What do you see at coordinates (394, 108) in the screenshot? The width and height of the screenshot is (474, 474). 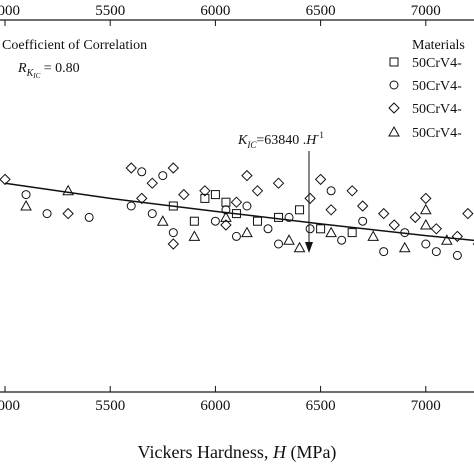 I see `diamond-legend-marker` at bounding box center [394, 108].